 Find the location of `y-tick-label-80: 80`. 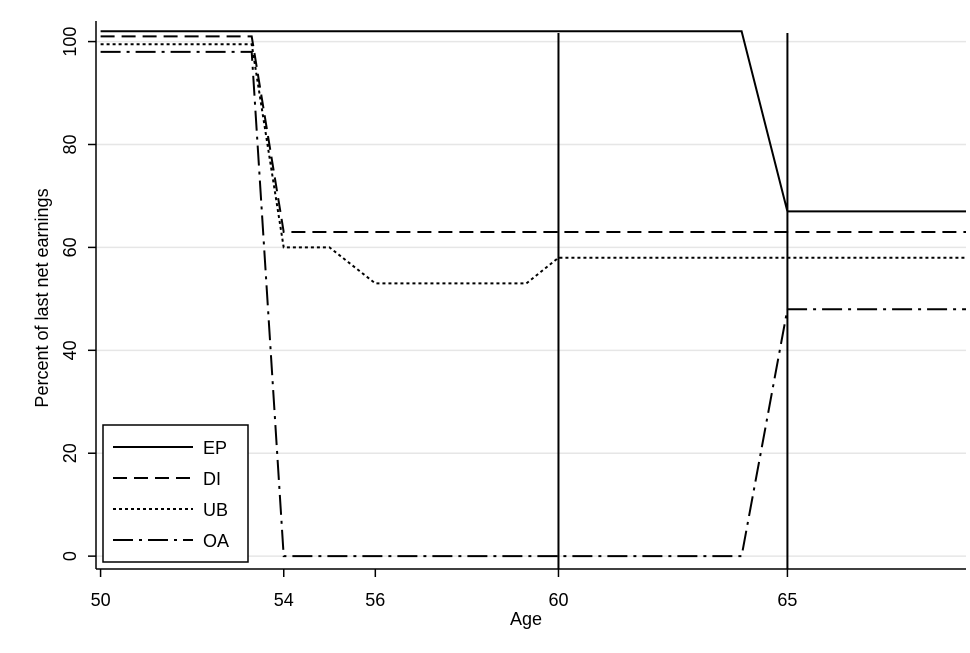

y-tick-label-80: 80 is located at coordinates (70, 144).